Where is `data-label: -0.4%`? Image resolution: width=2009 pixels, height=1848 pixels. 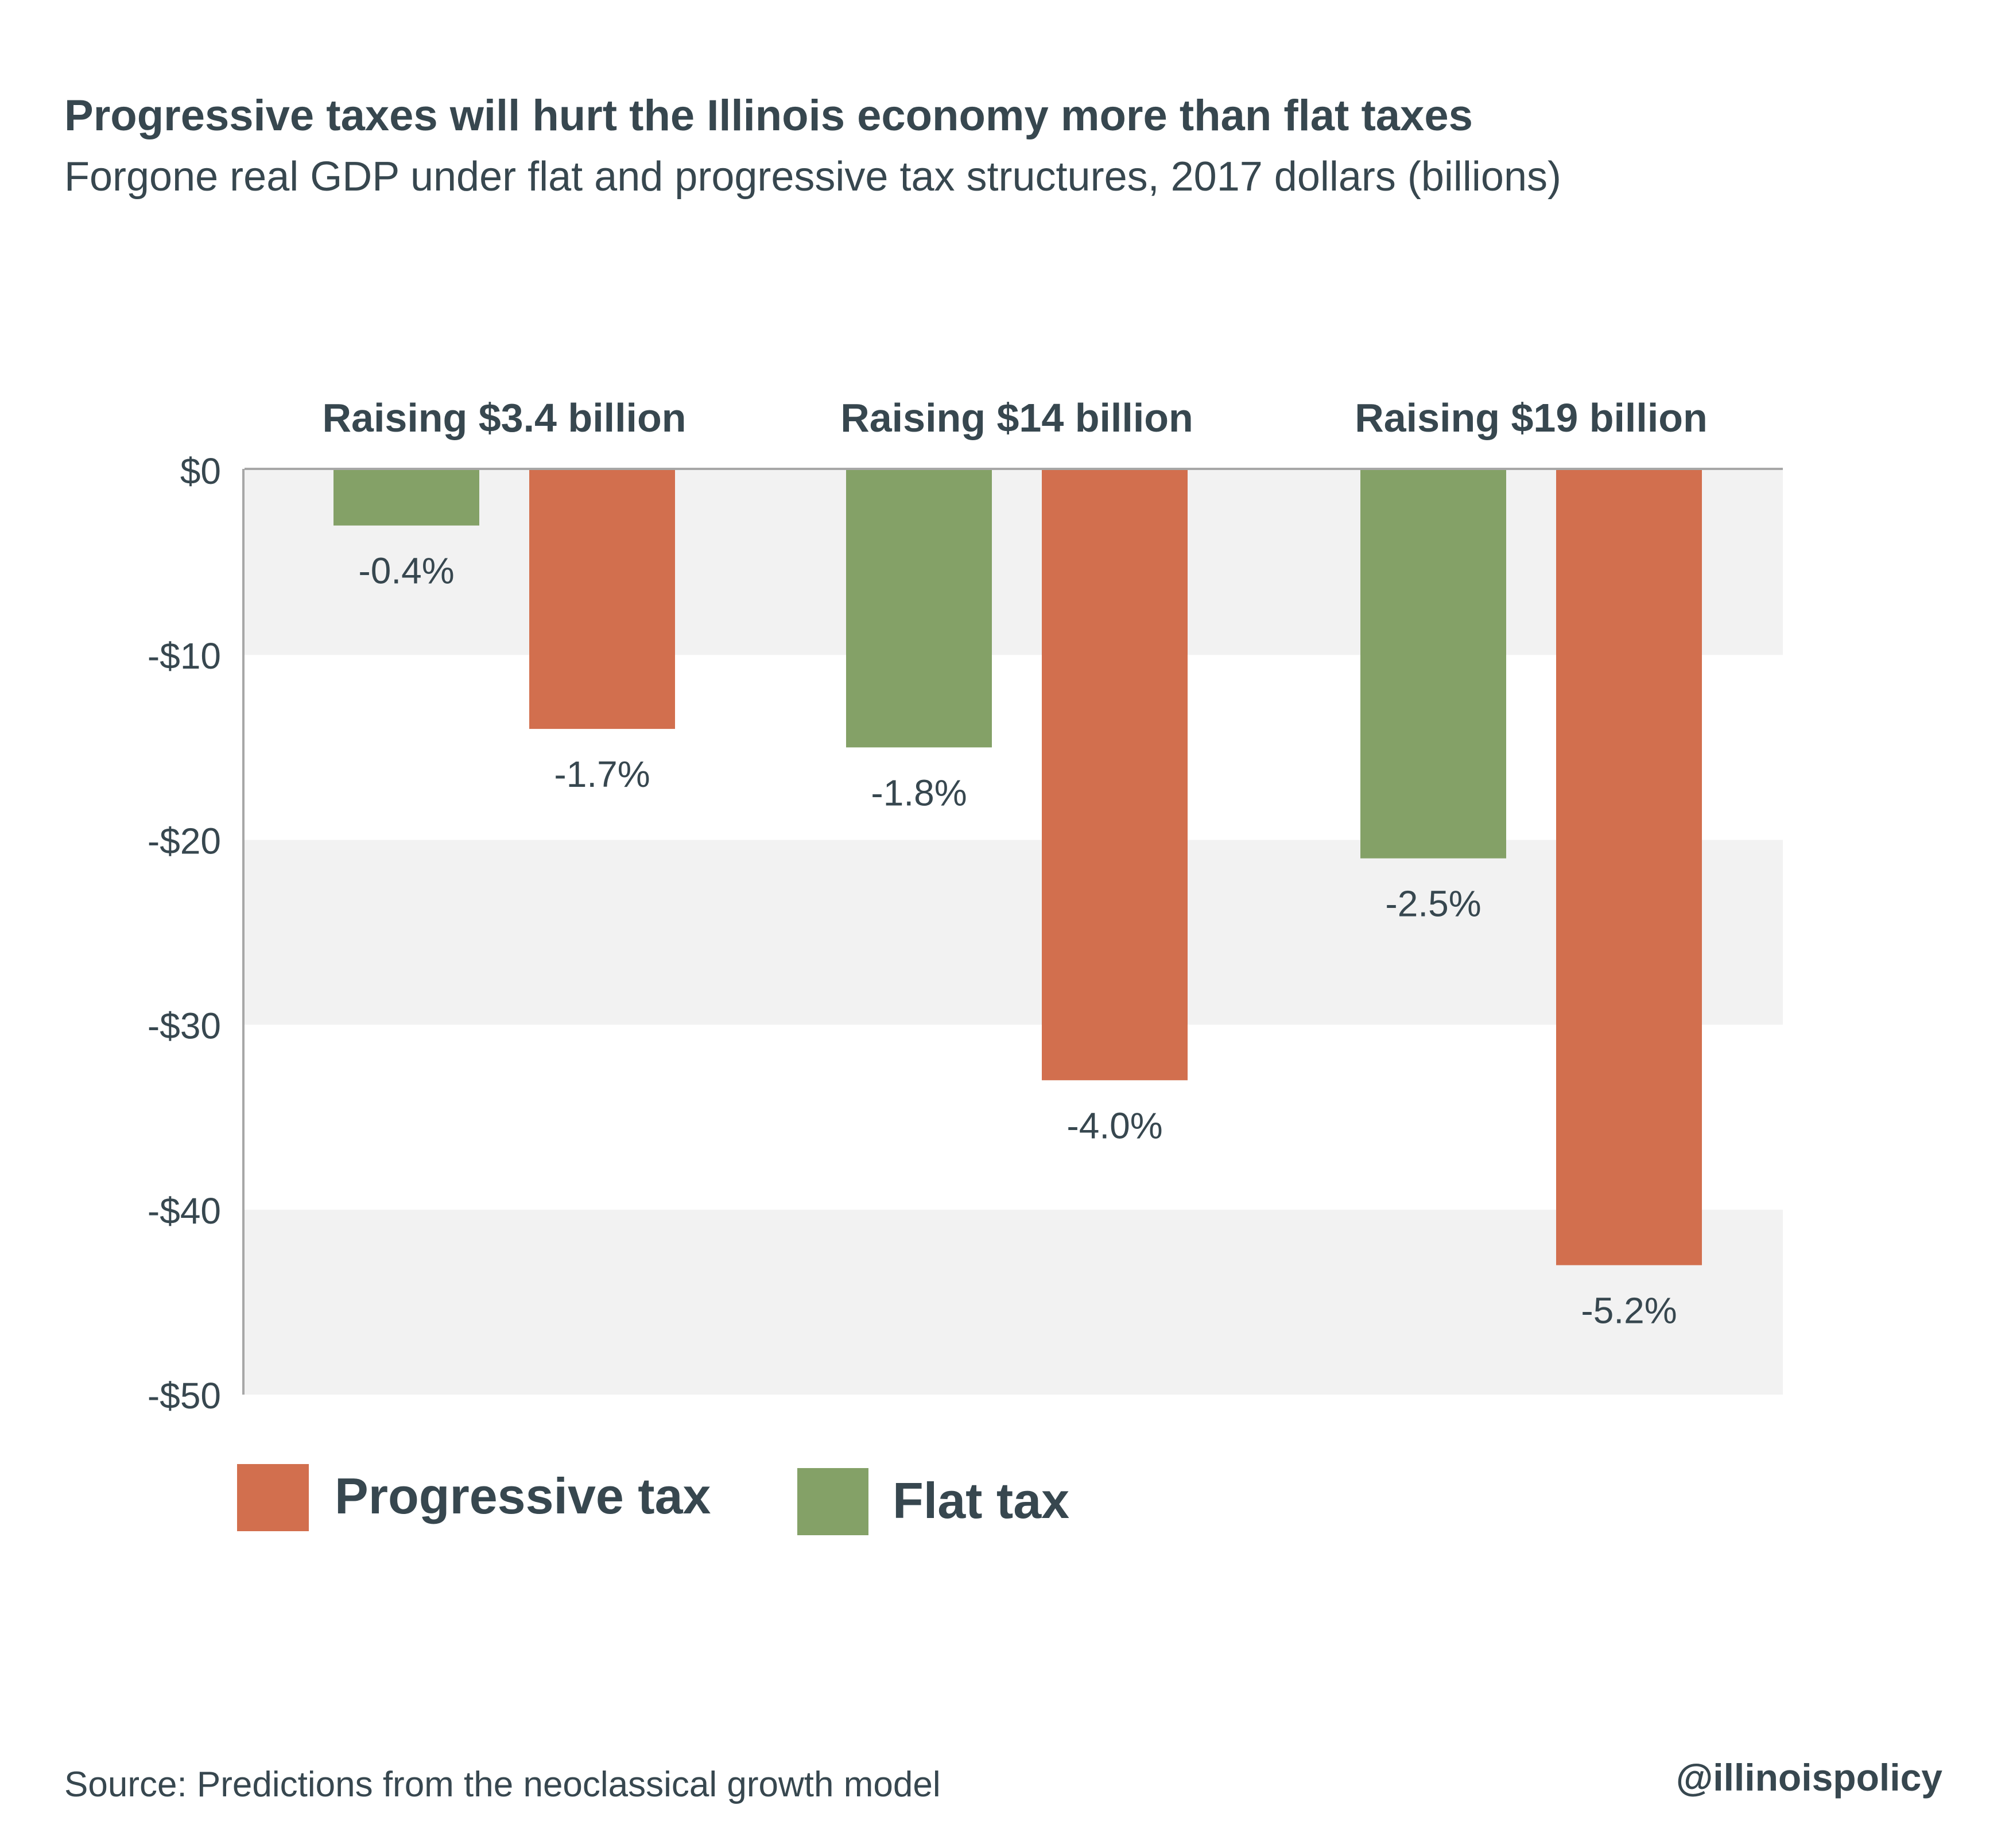 data-label: -0.4% is located at coordinates (406, 571).